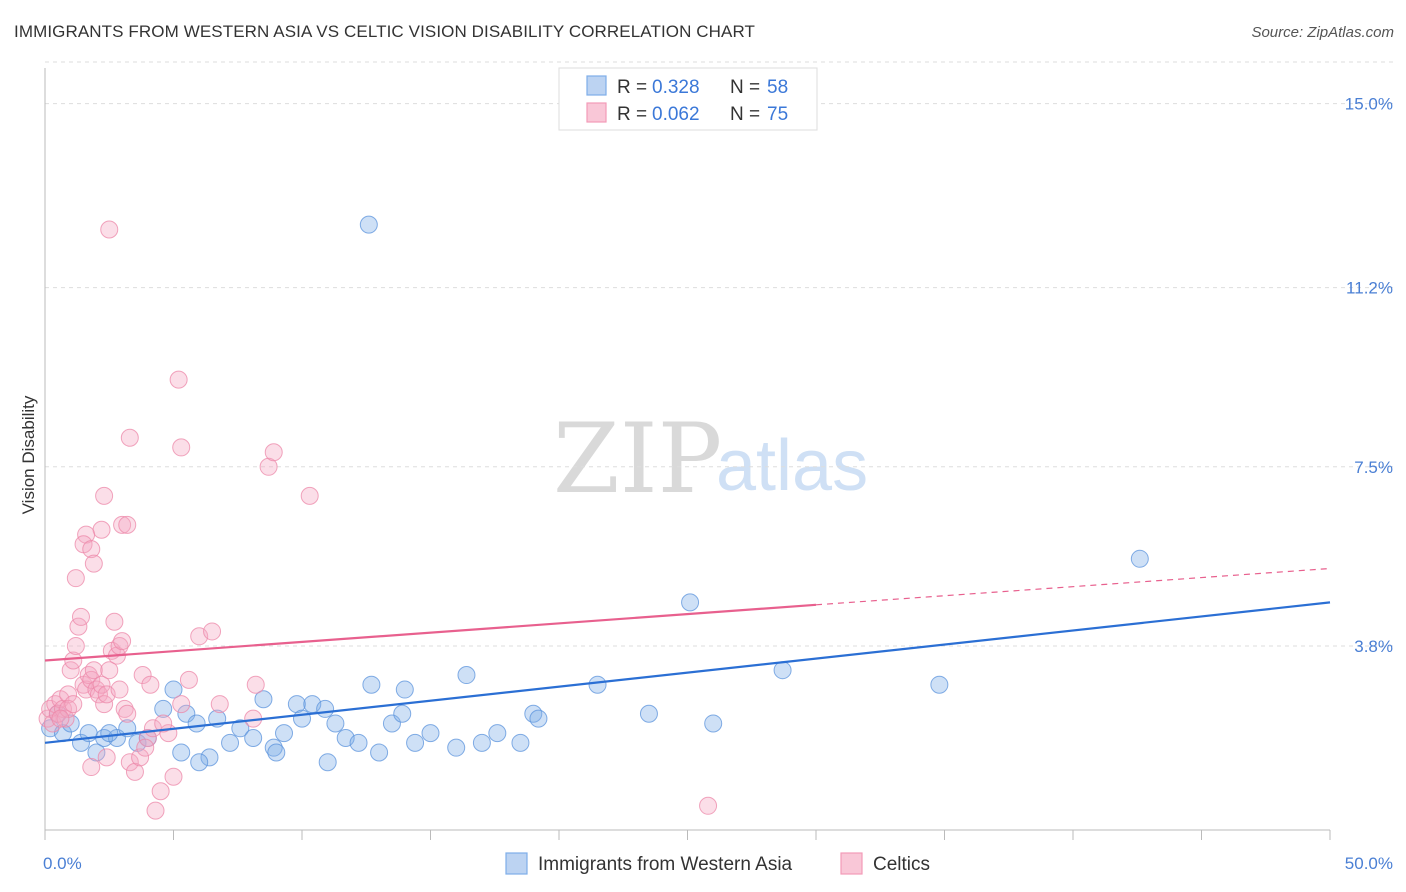 This screenshot has height=892, width=1406. Describe the element at coordinates (688, 99) in the screenshot. I see `legend-box: R = 0.328 N = 58 R = 0.062 N = 75` at that location.